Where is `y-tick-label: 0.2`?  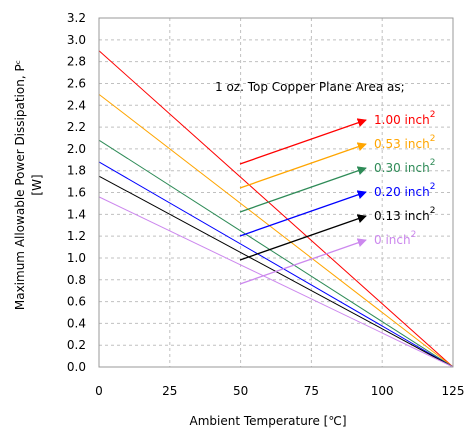 y-tick-label: 0.2 is located at coordinates (76, 345).